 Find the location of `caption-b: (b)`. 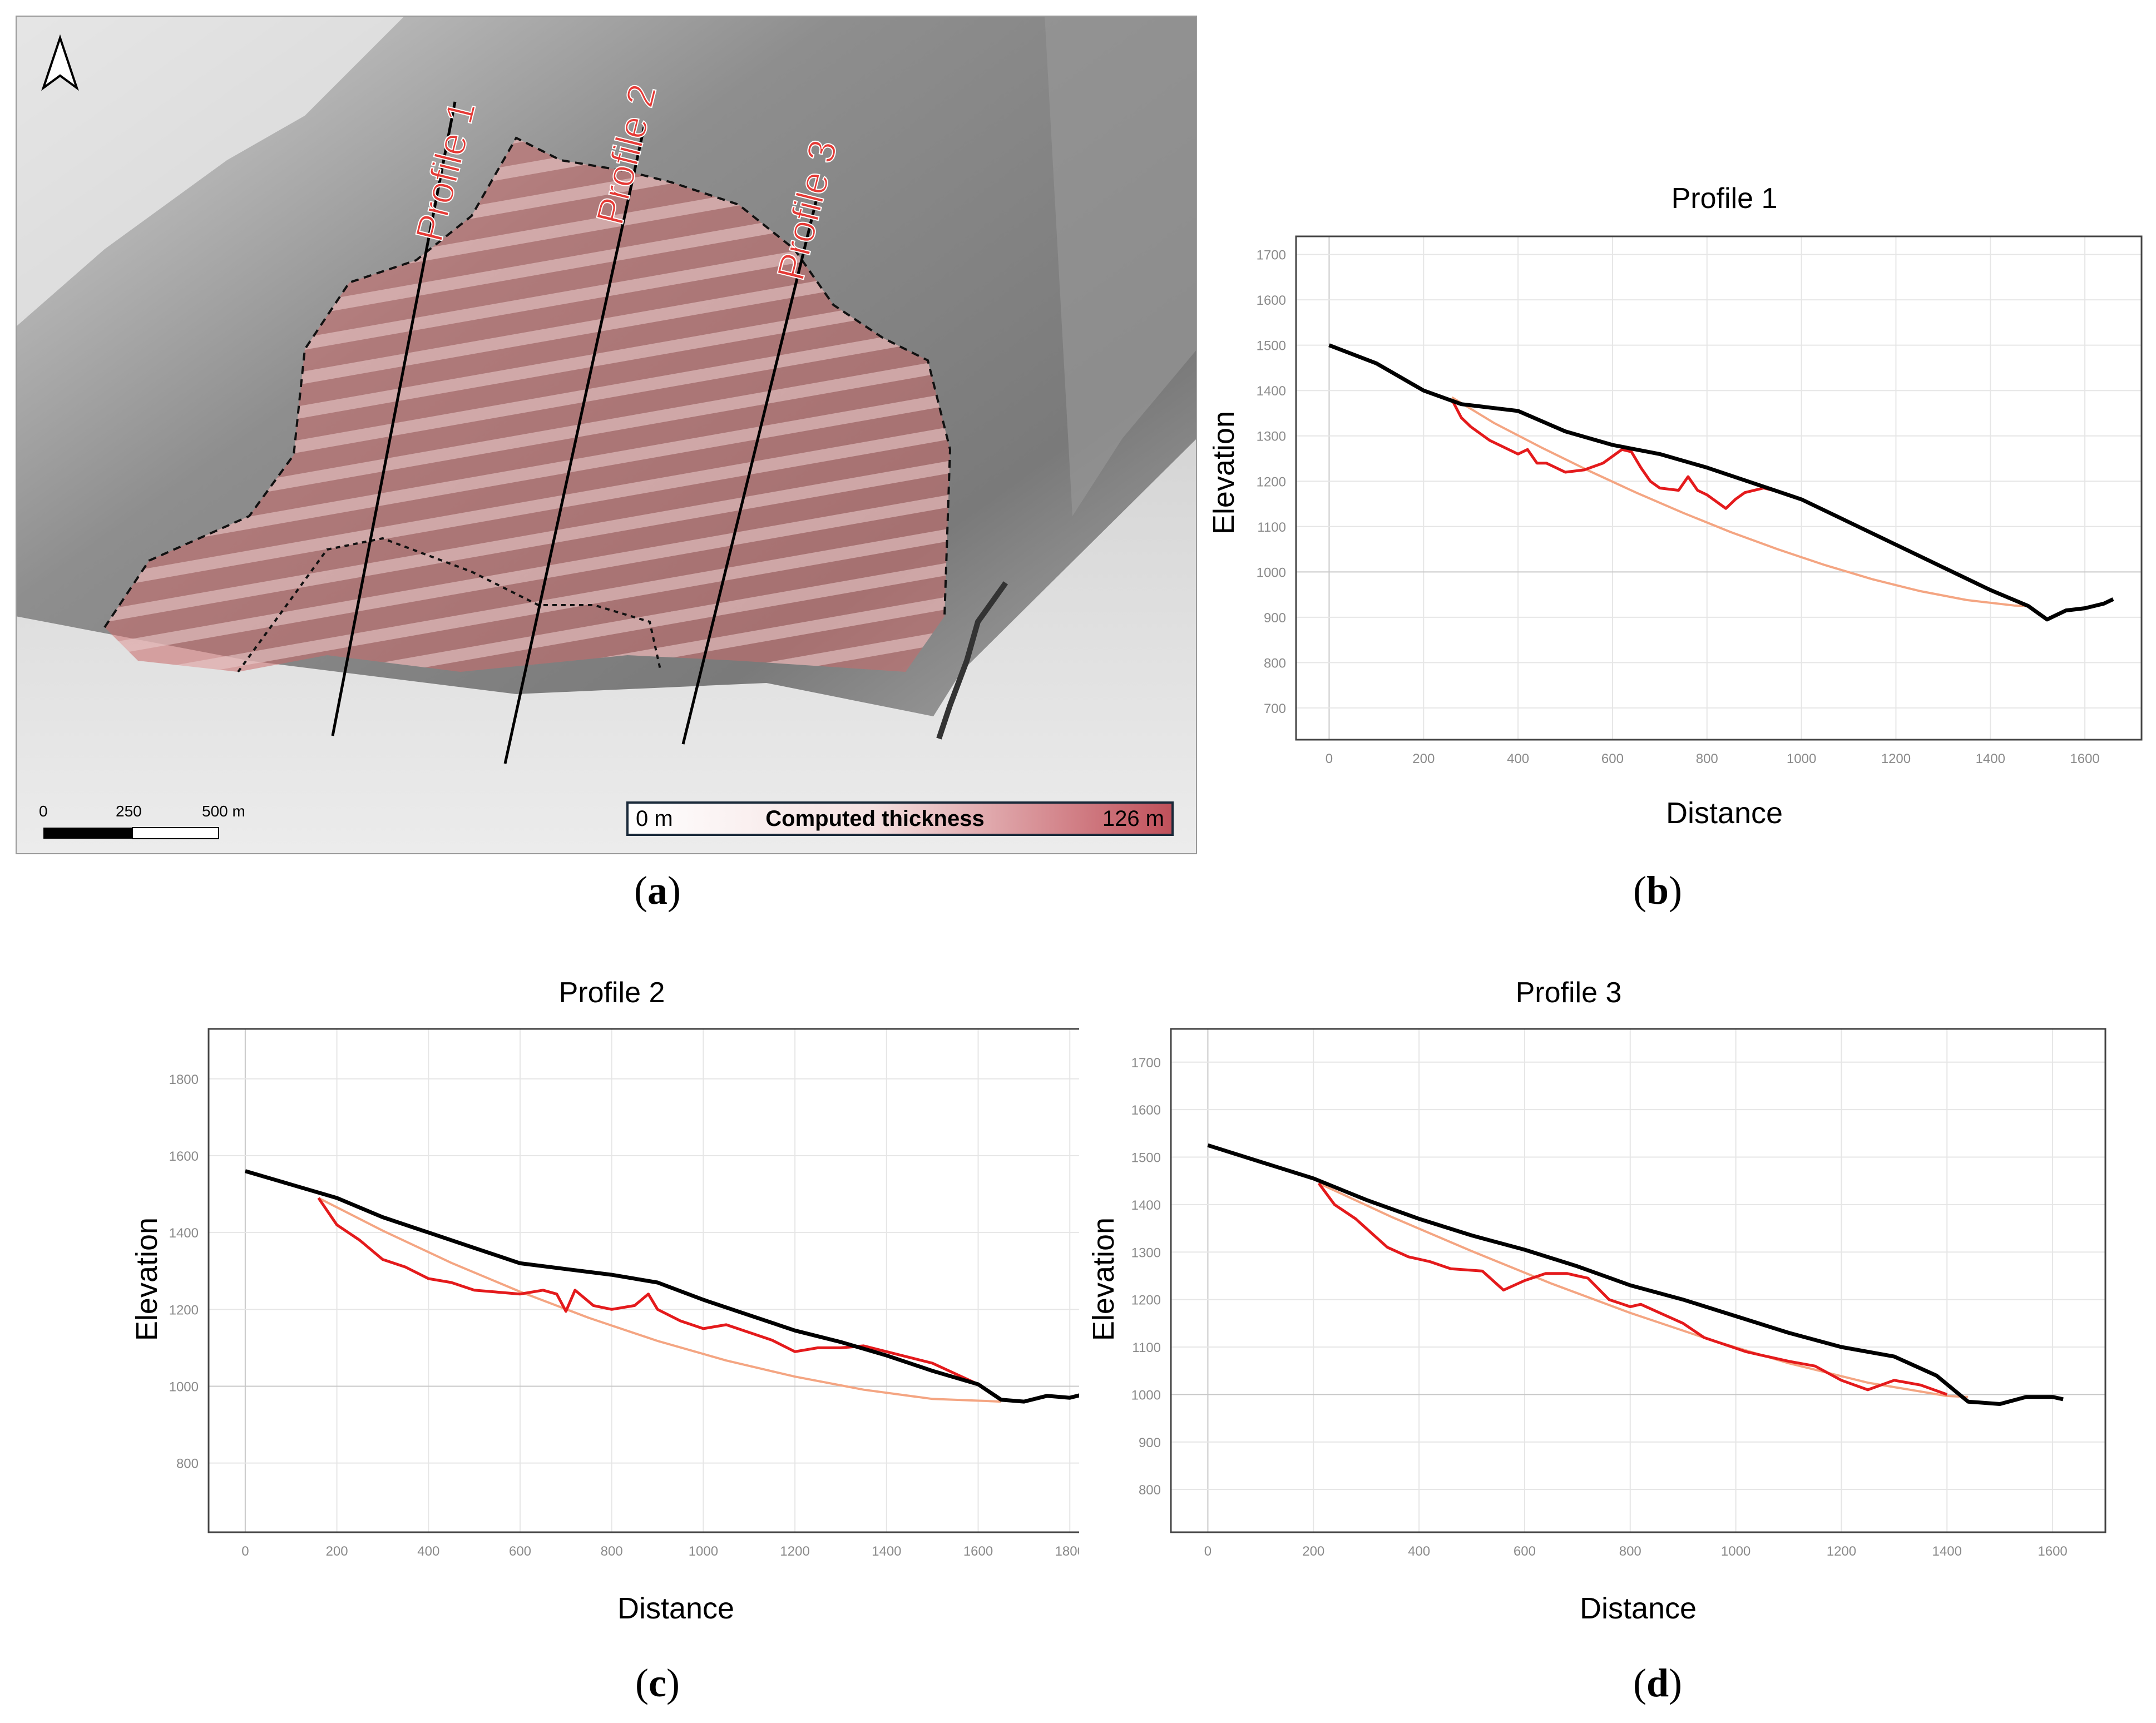

caption-b: (b) is located at coordinates (1657, 890).